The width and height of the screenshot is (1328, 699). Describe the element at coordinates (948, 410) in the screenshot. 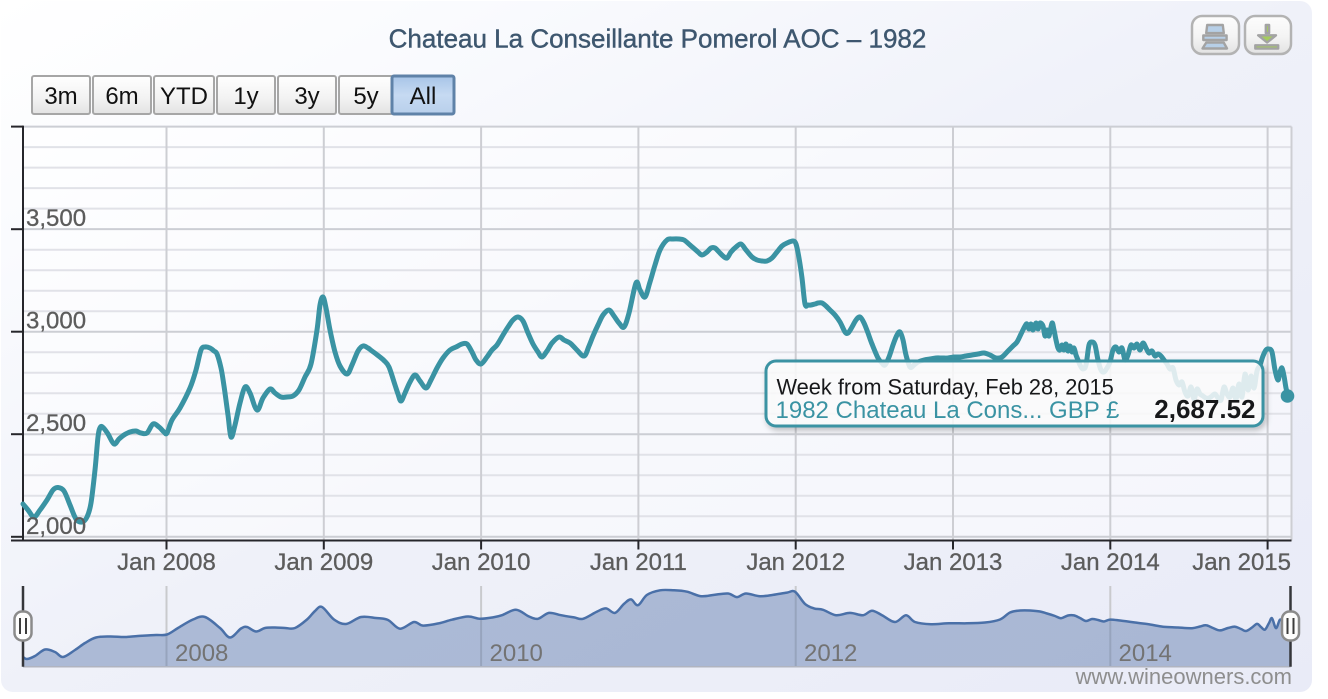

I see `svg-text: 1982 Chateau La Cons... GBP £` at that location.